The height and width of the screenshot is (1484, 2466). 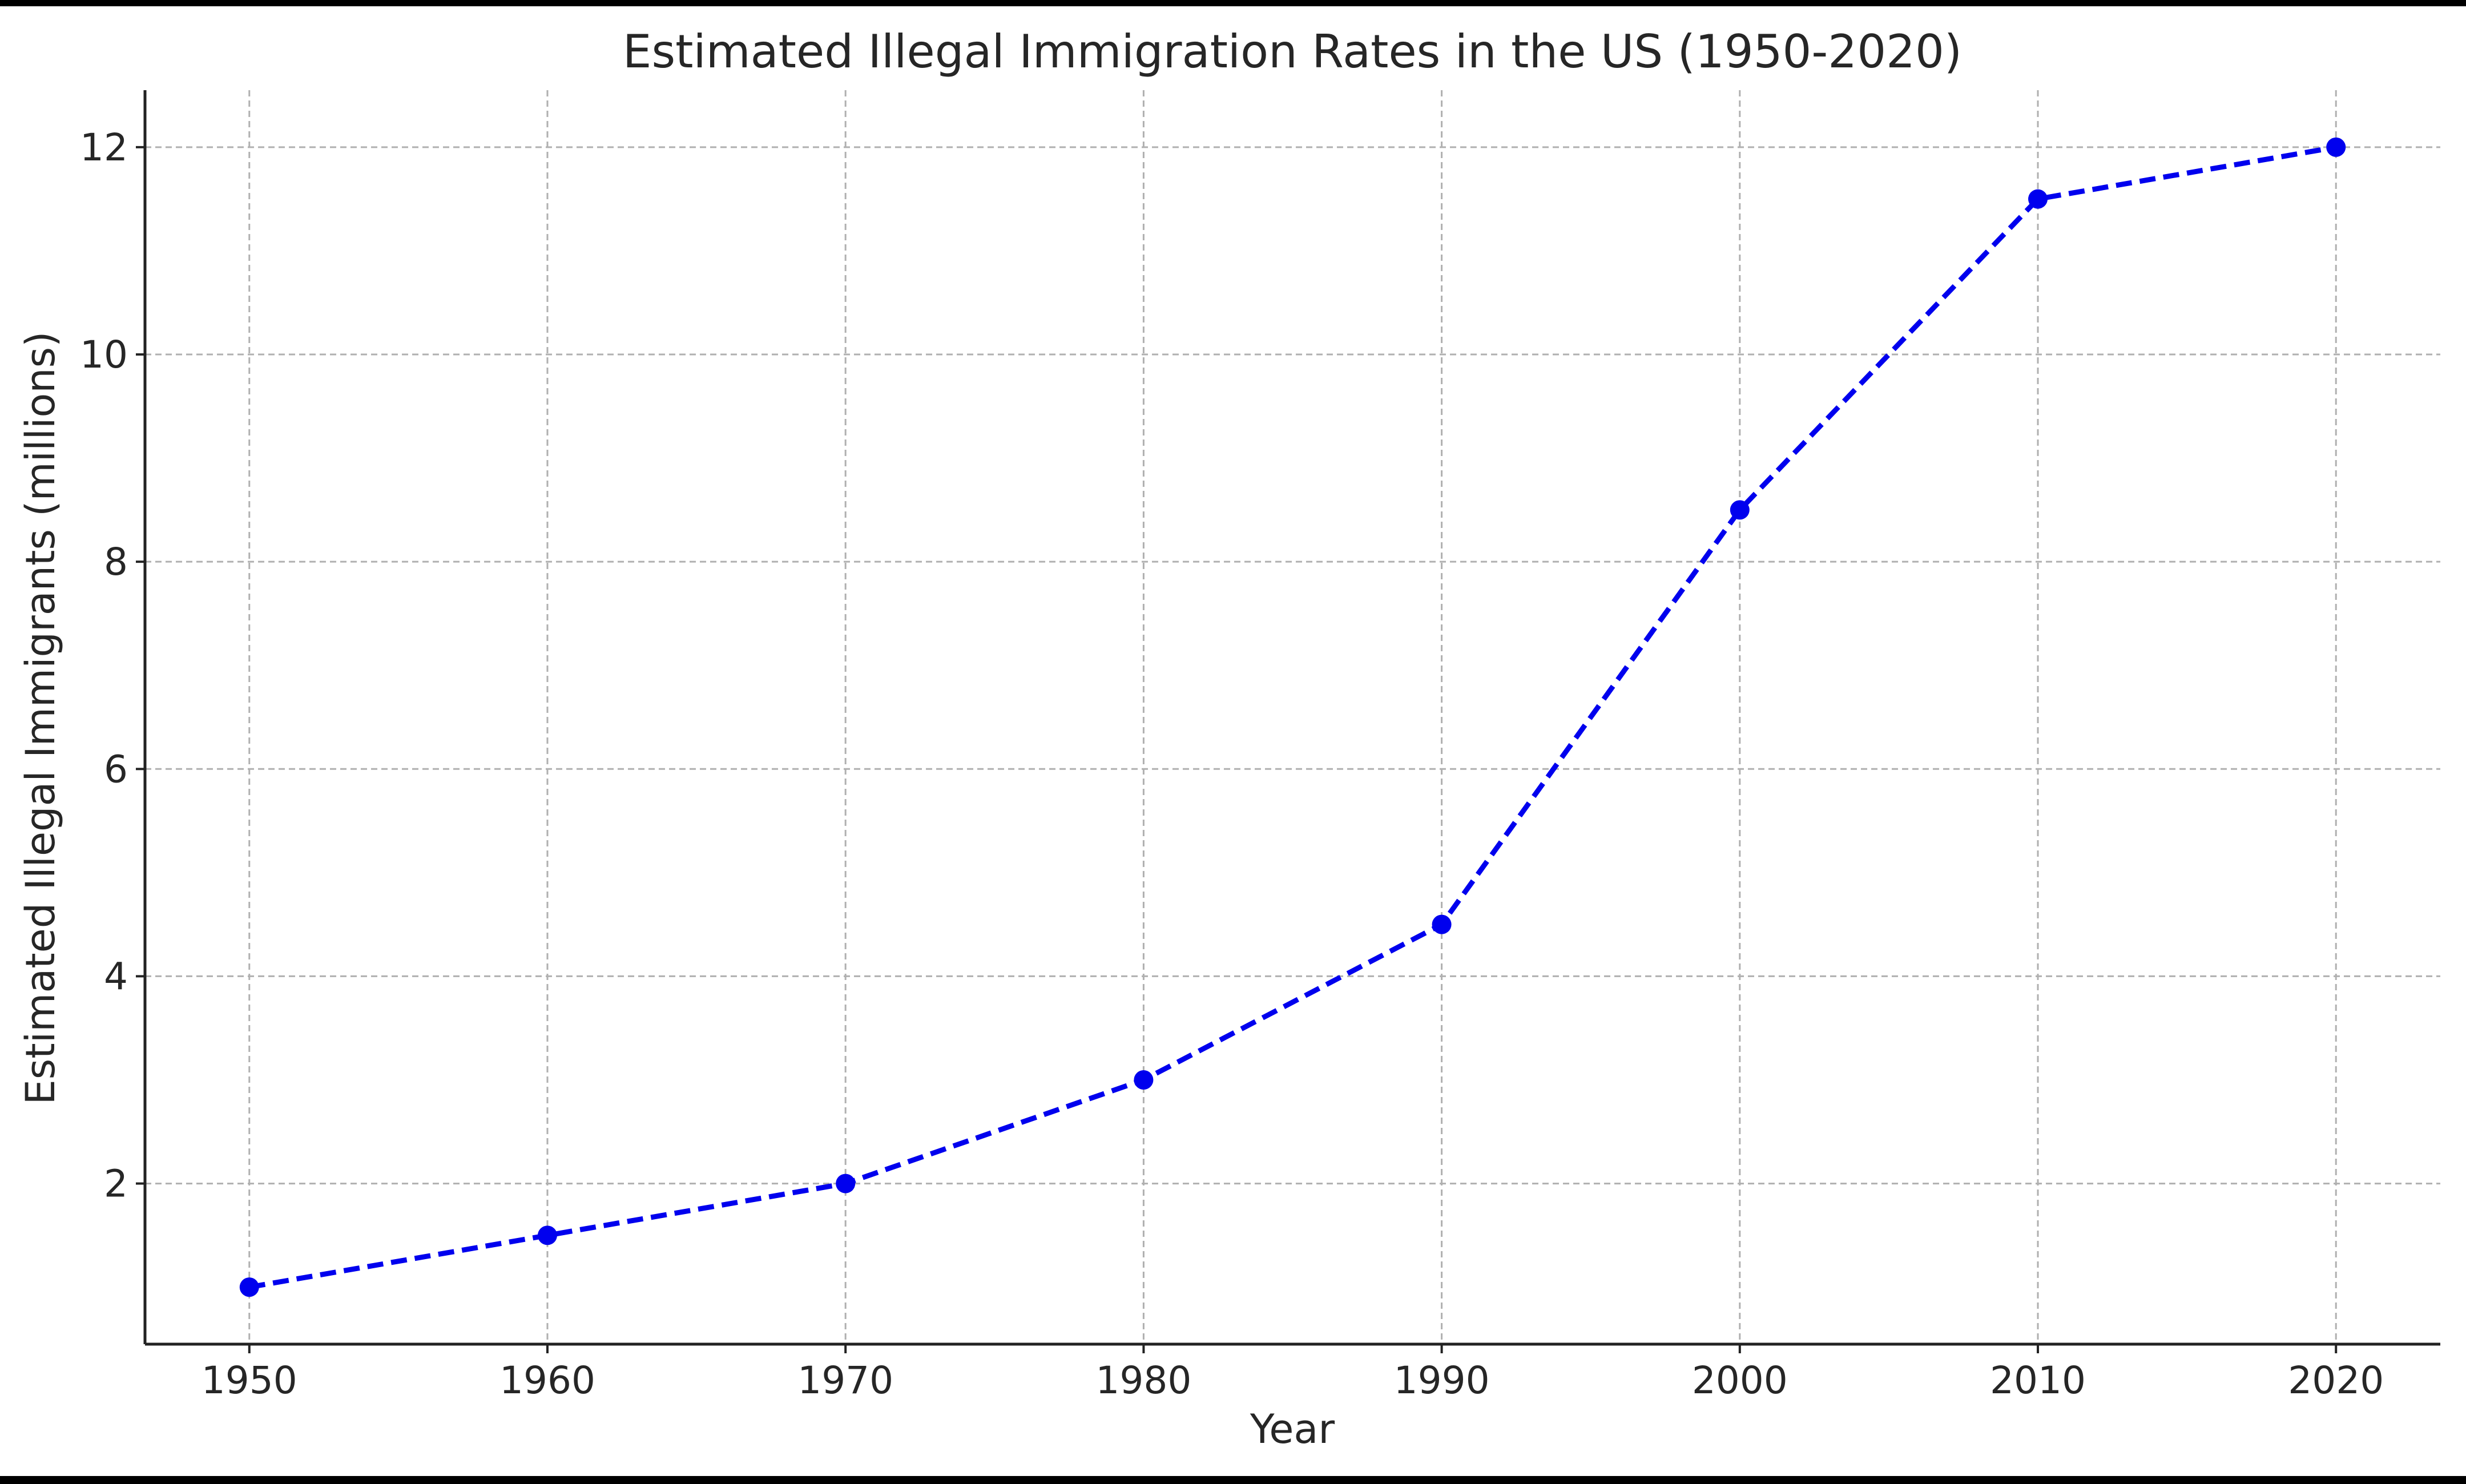 I want to click on x-tick-label: 1960, so click(x=547, y=1380).